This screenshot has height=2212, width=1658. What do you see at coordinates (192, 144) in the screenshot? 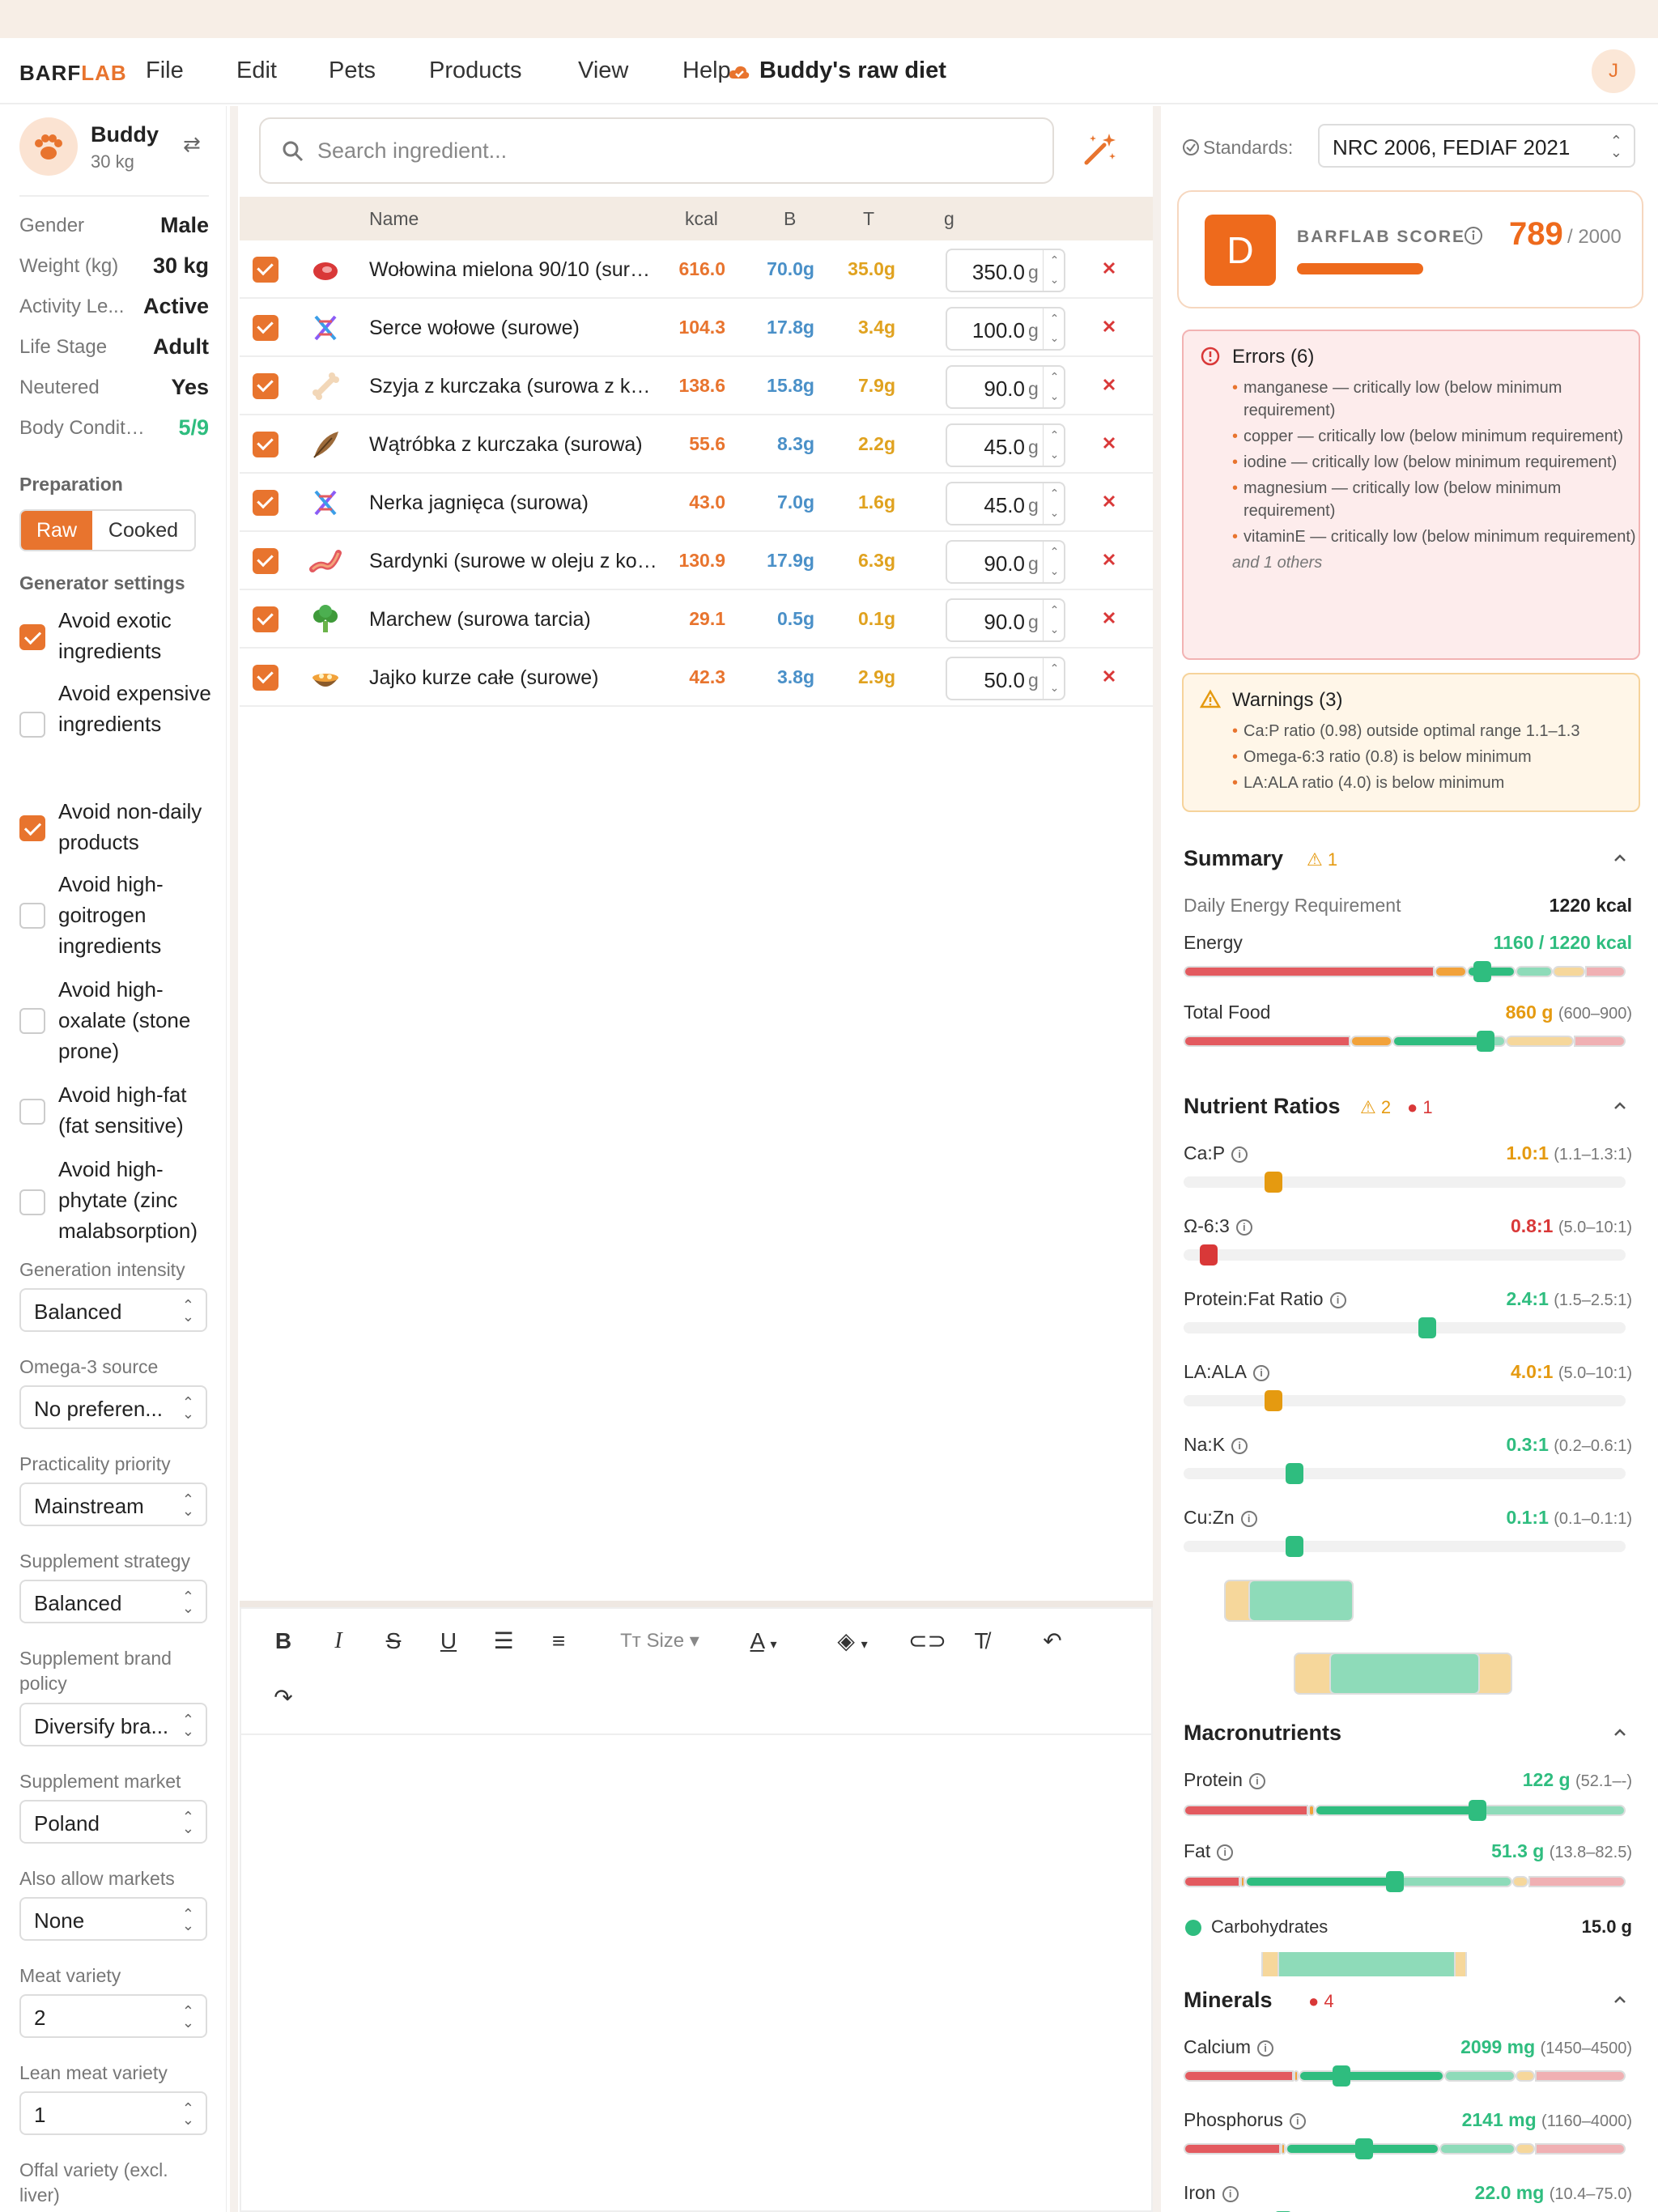
I see `swap-pet-icon: ⇄` at bounding box center [192, 144].